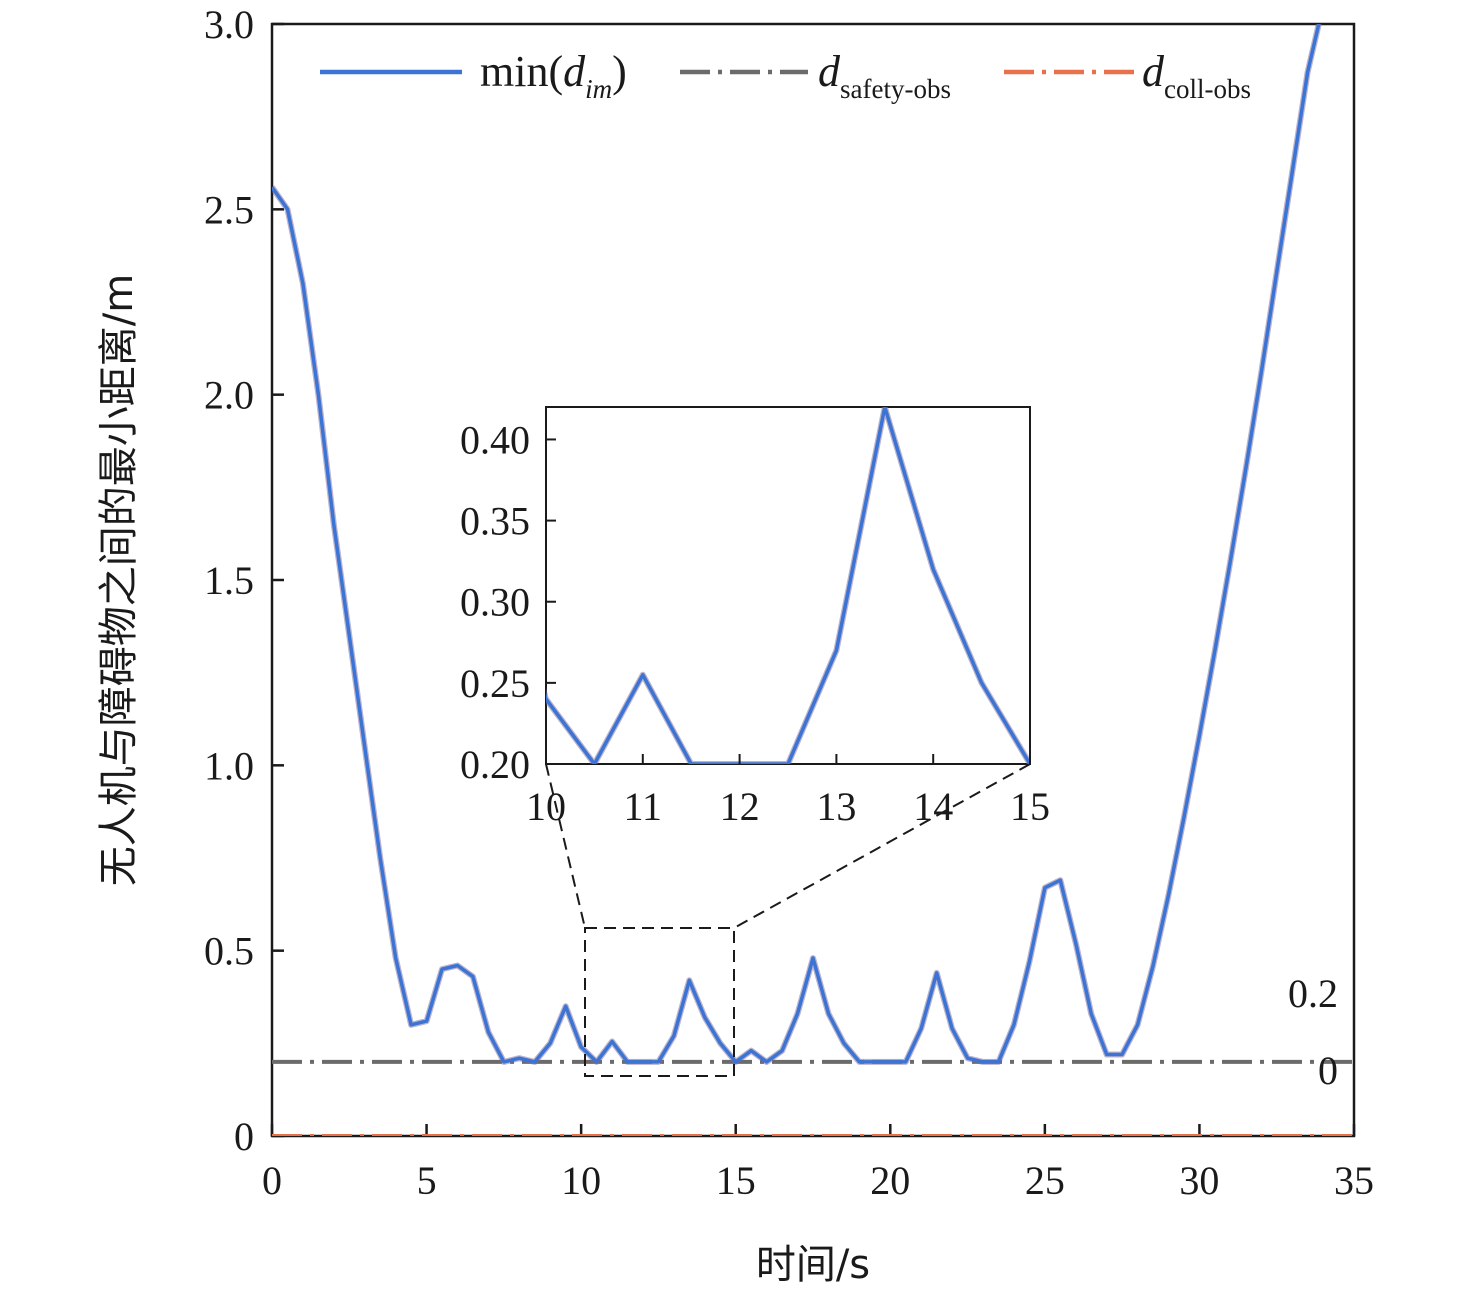 This screenshot has width=1476, height=1293. What do you see at coordinates (229, 395) in the screenshot?
I see `y-tick-label: 2.0` at bounding box center [229, 395].